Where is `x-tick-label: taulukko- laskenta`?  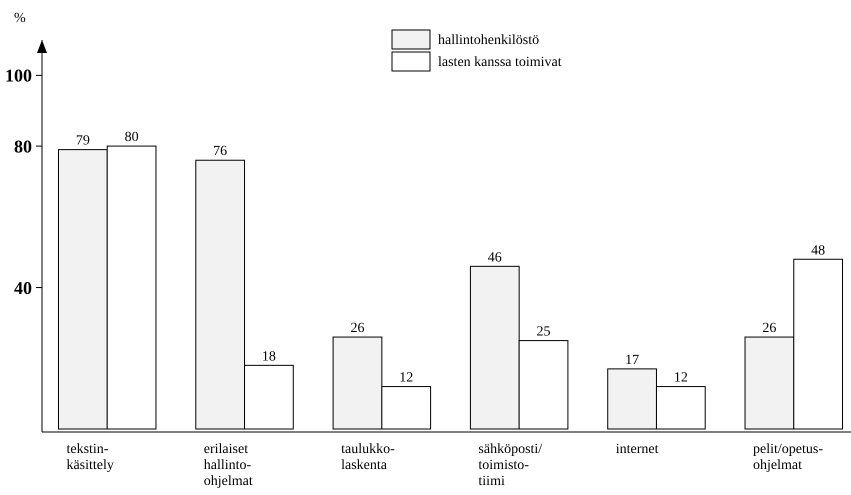
x-tick-label: taulukko- laskenta is located at coordinates (368, 457).